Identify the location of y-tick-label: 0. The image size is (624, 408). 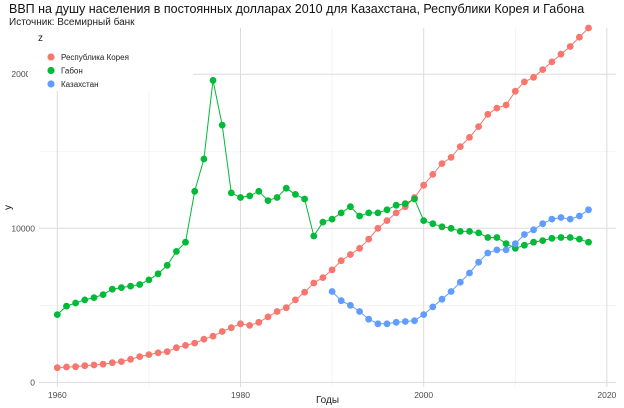
(32, 382).